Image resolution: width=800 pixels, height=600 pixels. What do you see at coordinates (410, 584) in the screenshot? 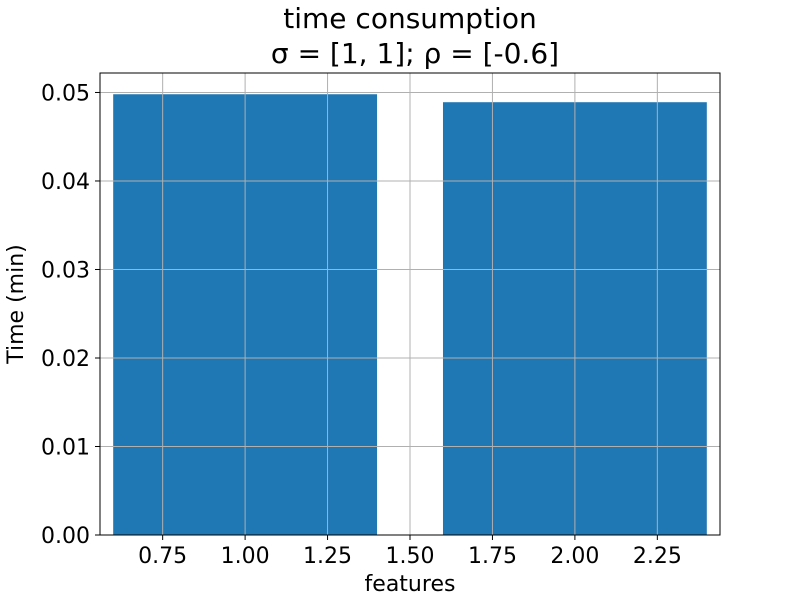
I see `x-axis-label: features` at bounding box center [410, 584].